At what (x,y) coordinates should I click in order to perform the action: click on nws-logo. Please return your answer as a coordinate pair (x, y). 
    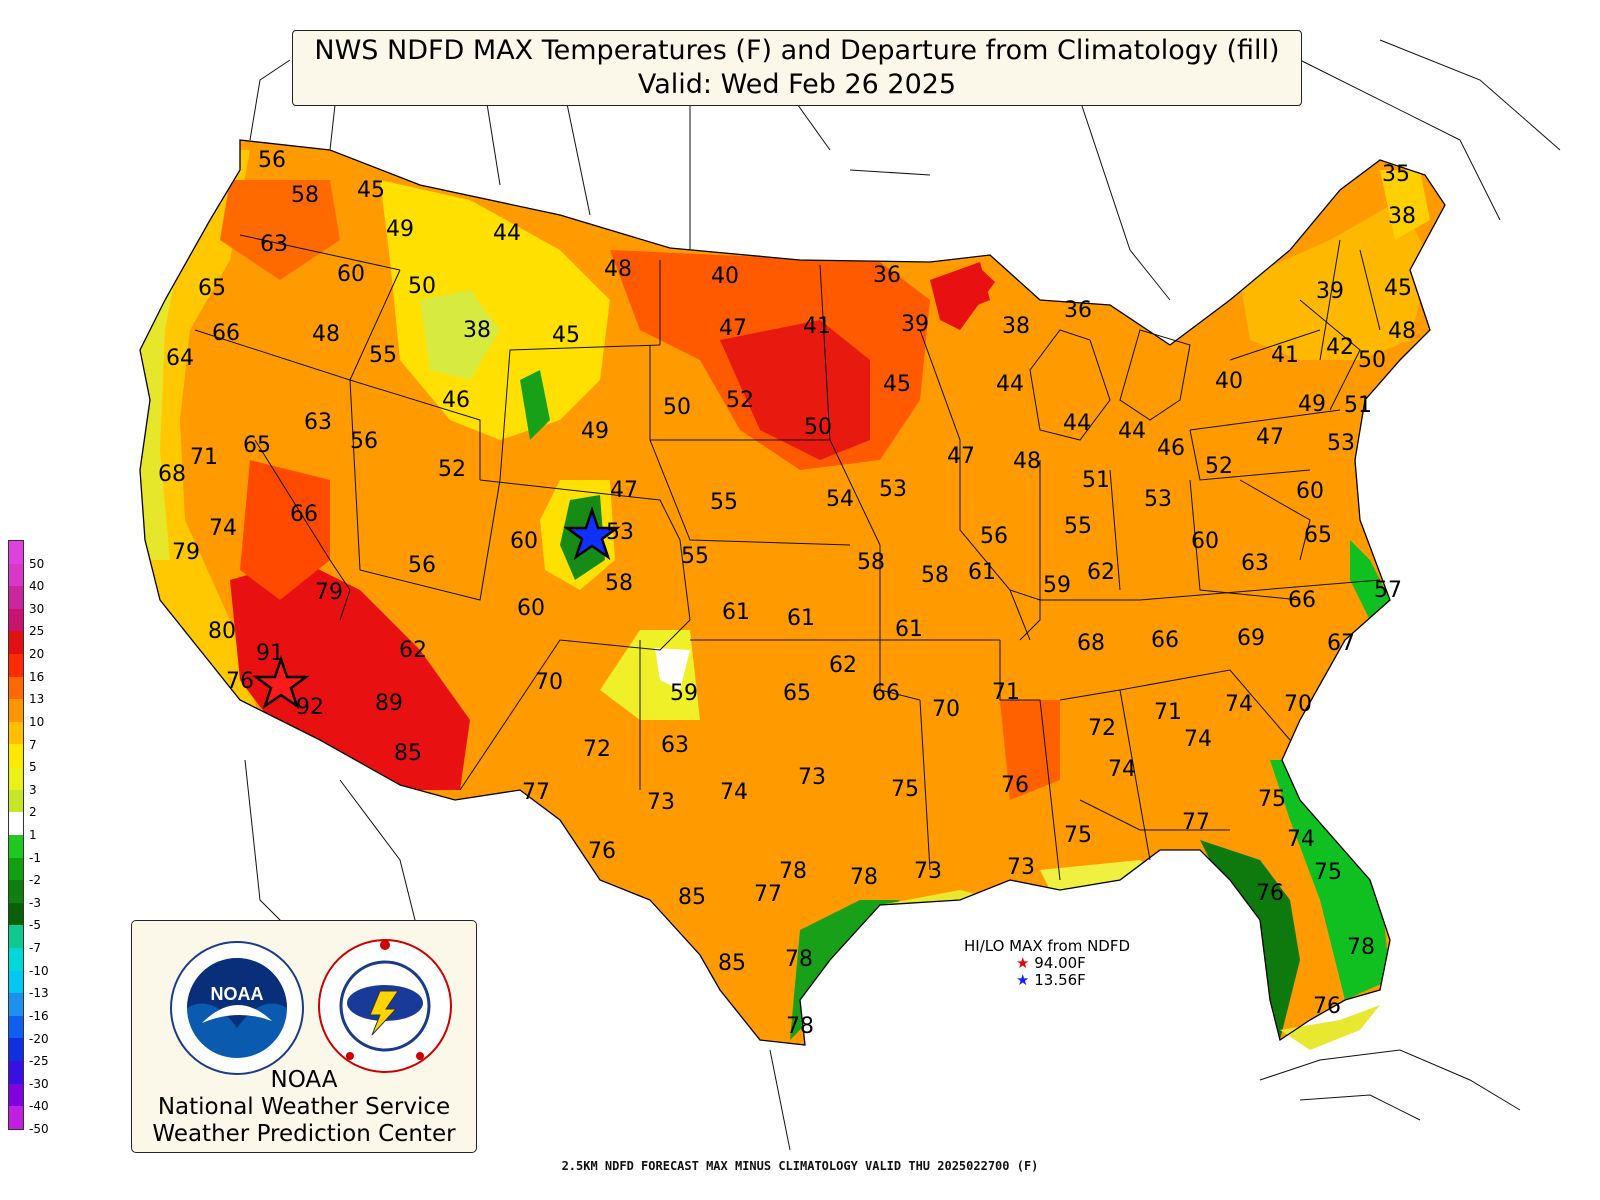
    Looking at the image, I should click on (385, 1006).